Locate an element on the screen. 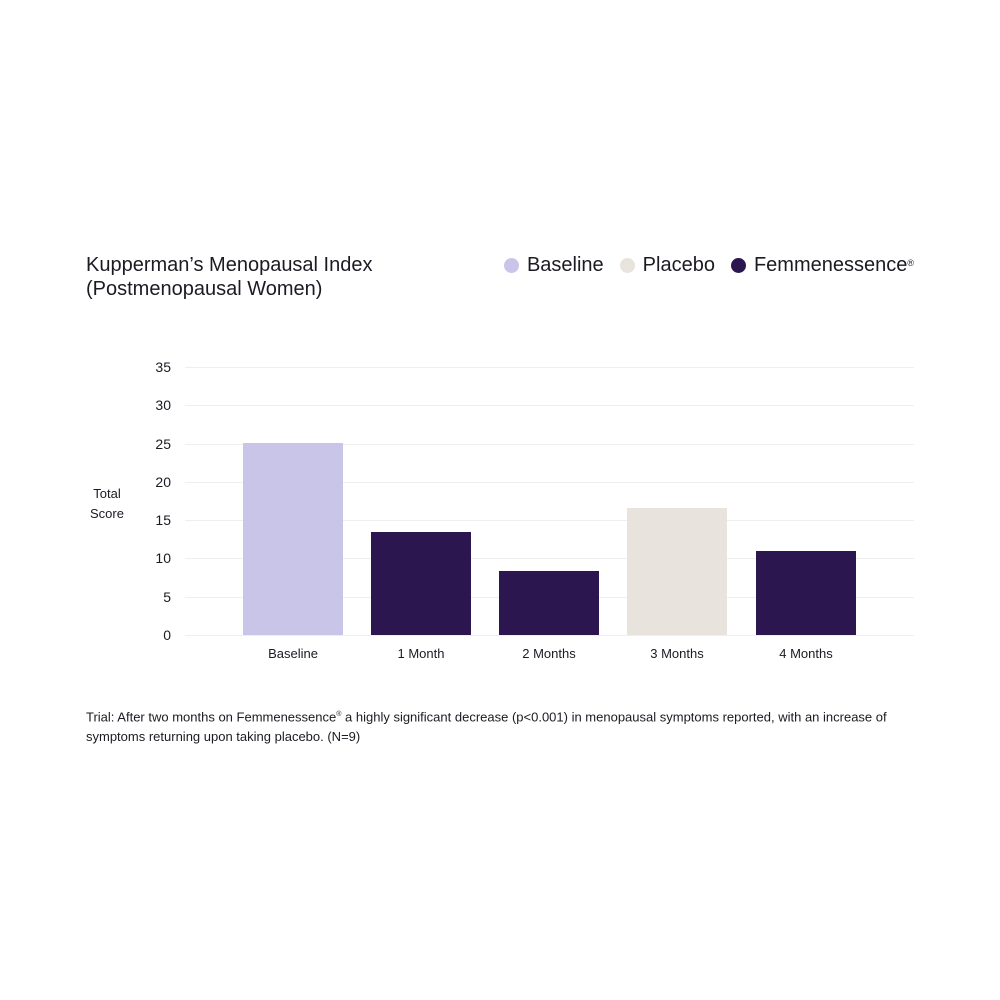  legend-label: Femmenessence is located at coordinates (830, 265).